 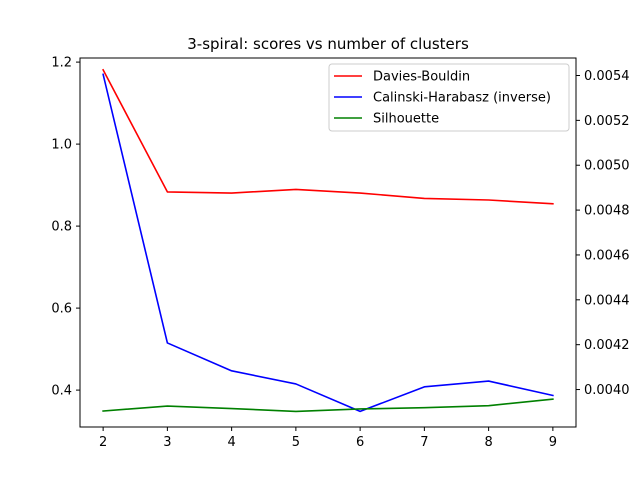 What do you see at coordinates (488, 442) in the screenshot?
I see `x-tick-label: 8` at bounding box center [488, 442].